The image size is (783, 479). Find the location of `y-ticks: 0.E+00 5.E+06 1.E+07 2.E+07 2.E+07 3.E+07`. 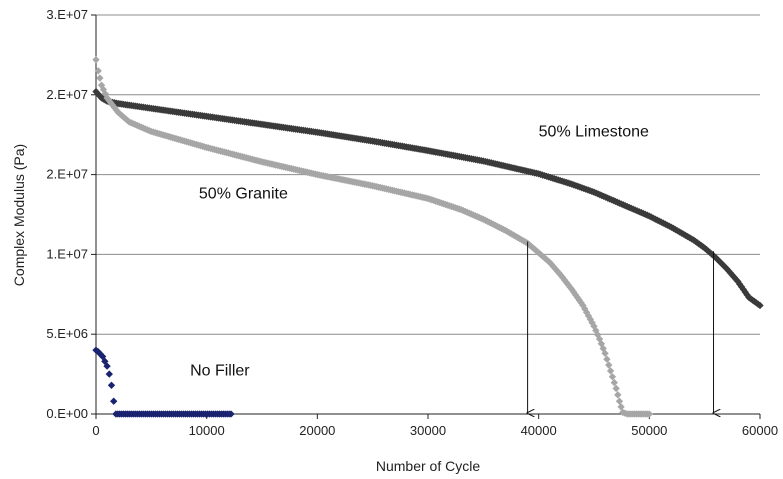

y-ticks: 0.E+00 5.E+06 1.E+07 2.E+07 2.E+07 3.E+07 is located at coordinates (71, 214).